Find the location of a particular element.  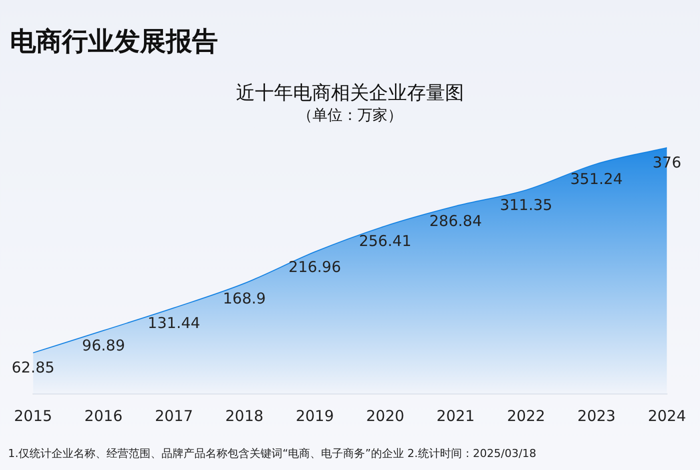

x-tick-label: 2023 is located at coordinates (596, 415).